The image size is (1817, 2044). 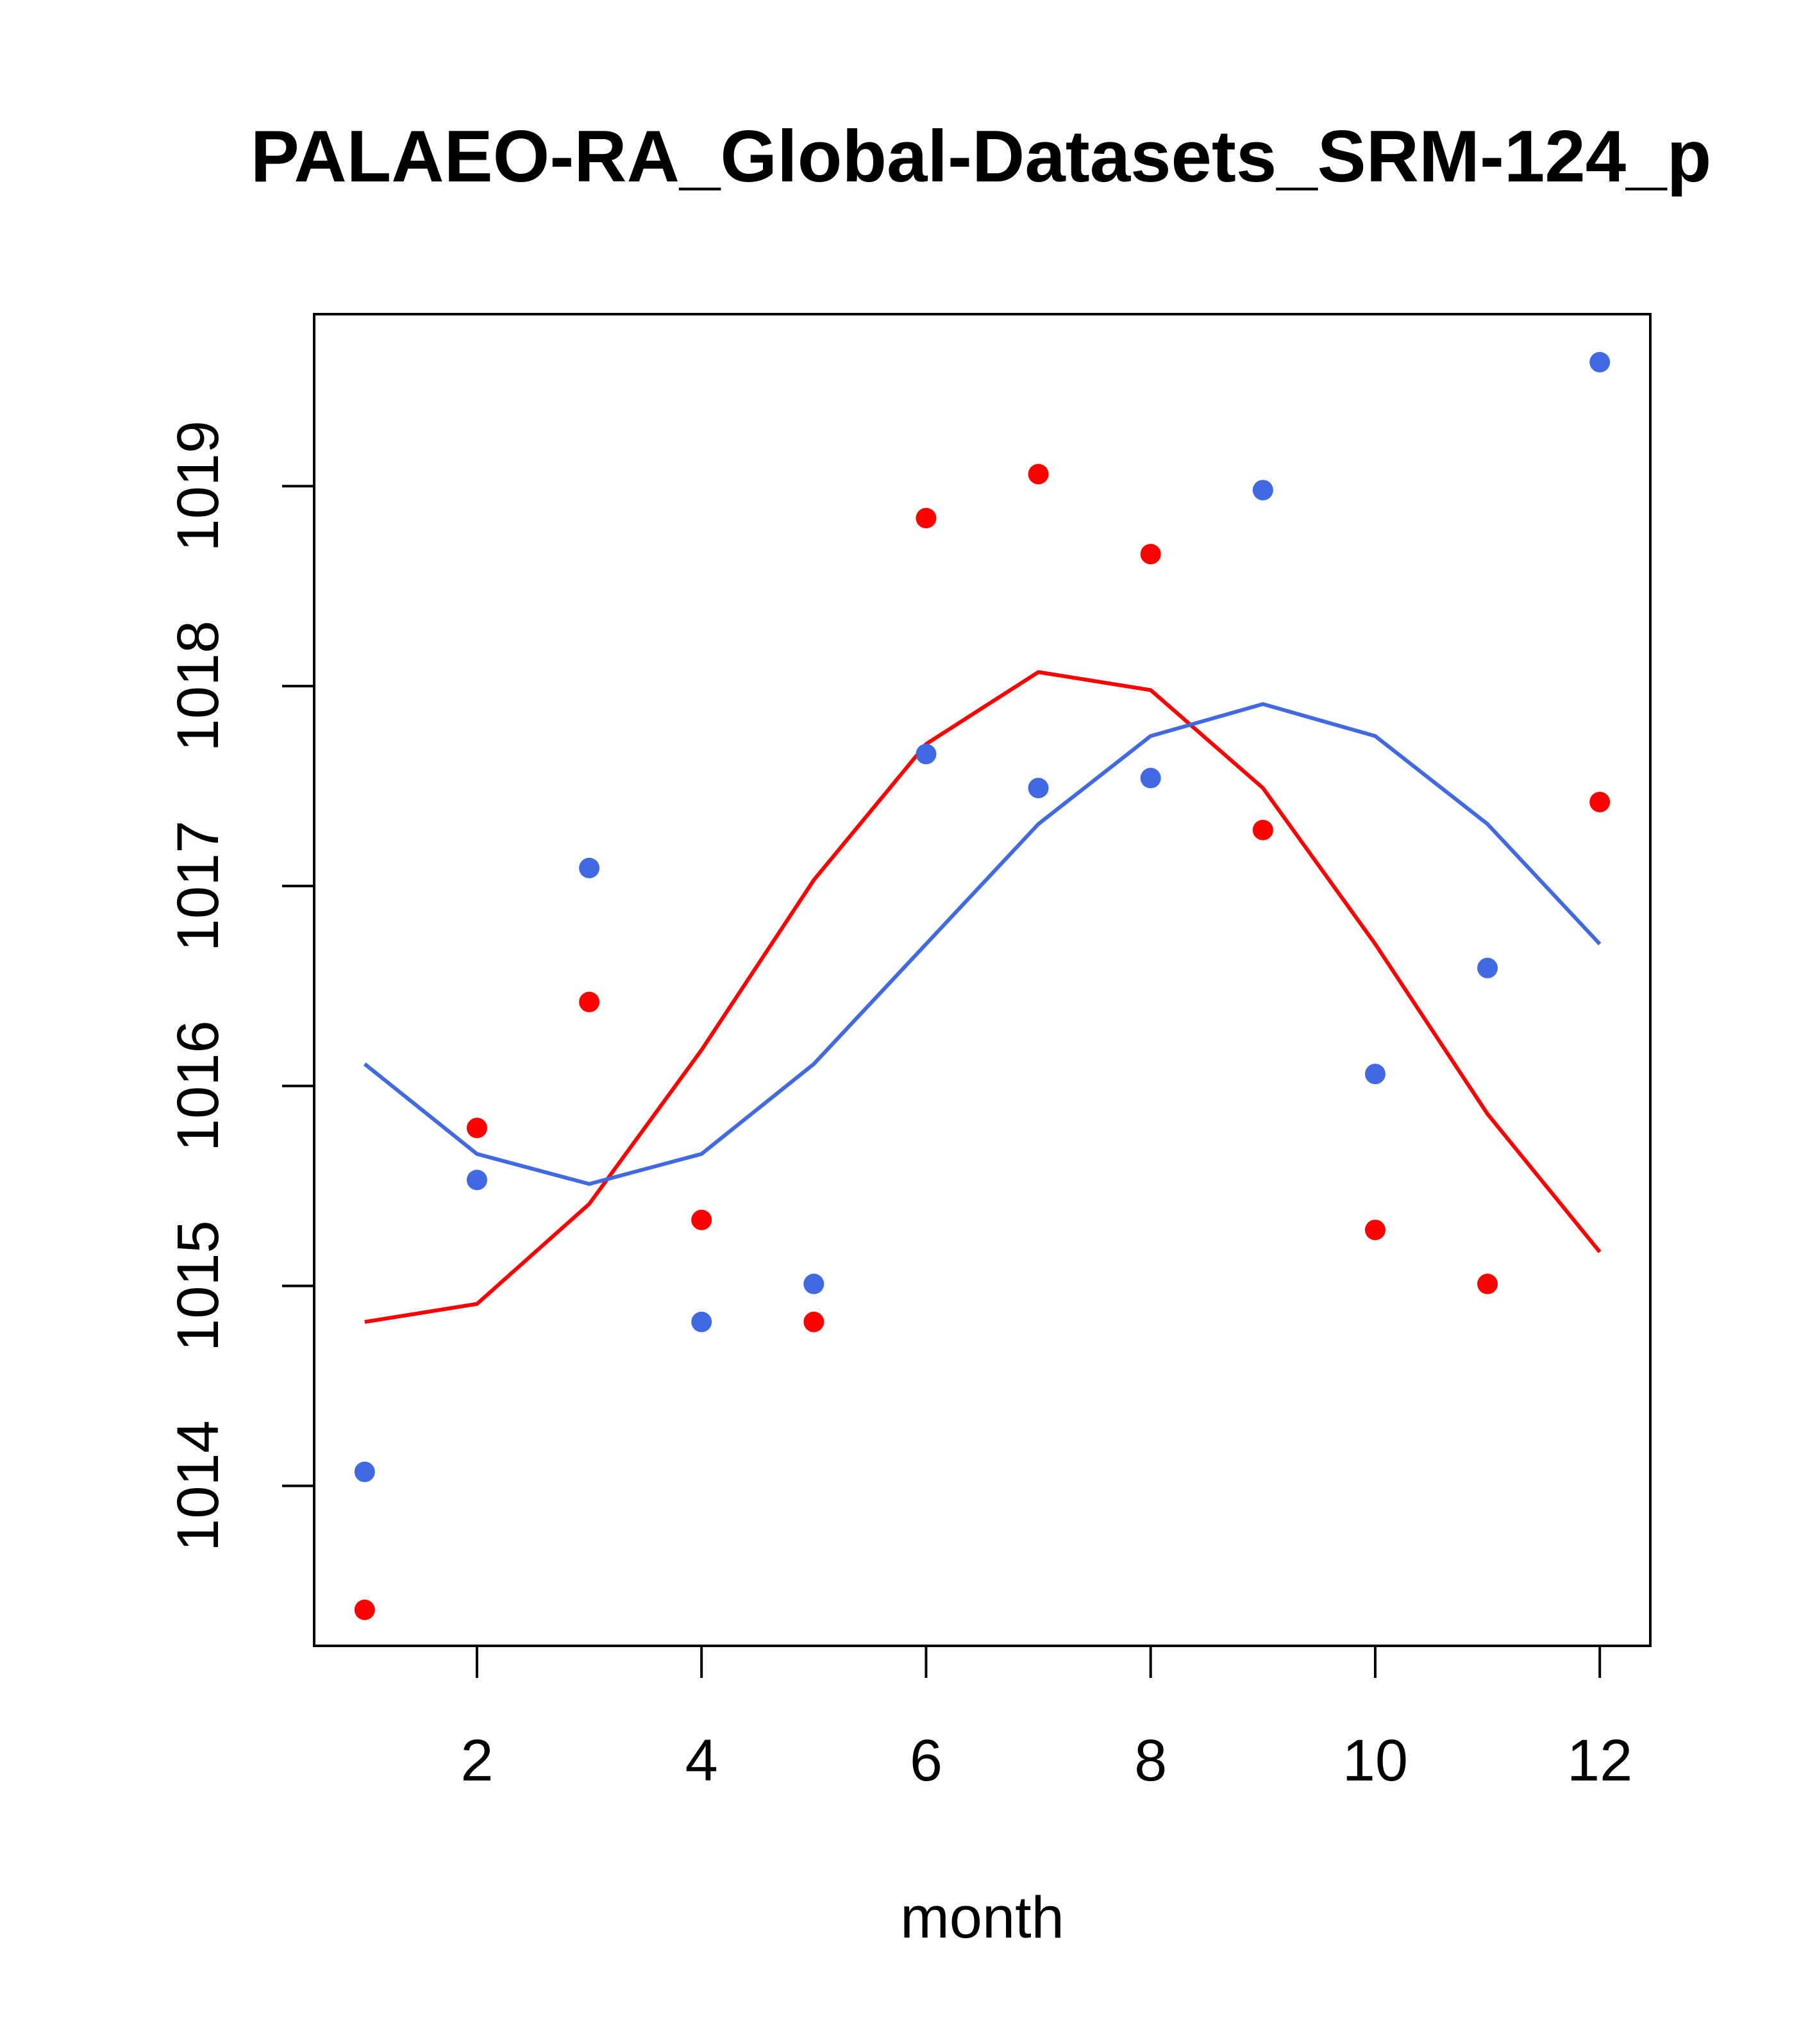 What do you see at coordinates (198, 687) in the screenshot?
I see `y-tick-label: 1018` at bounding box center [198, 687].